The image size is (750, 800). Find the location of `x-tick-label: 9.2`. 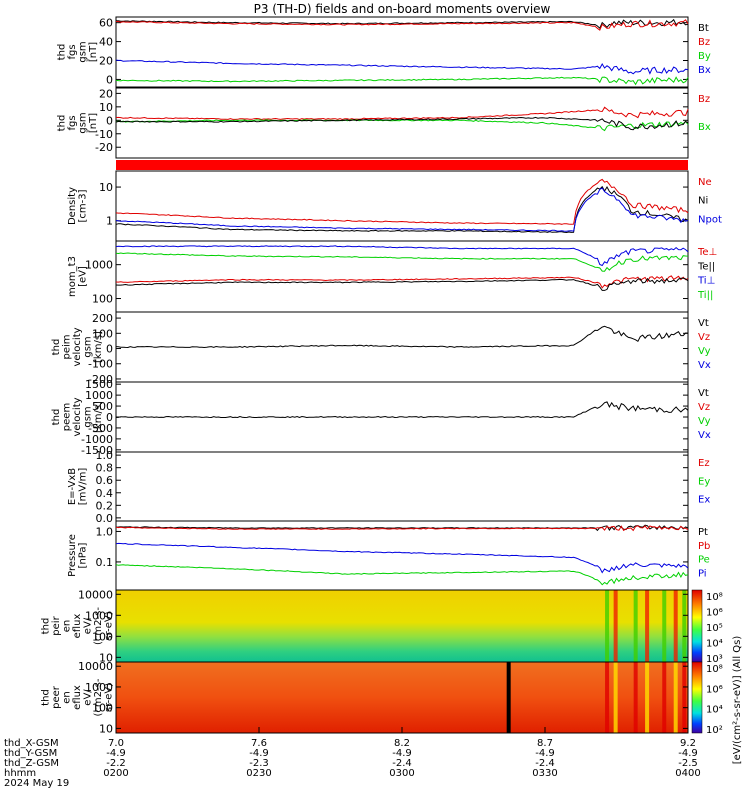

x-tick-label: 9.2 is located at coordinates (688, 743).